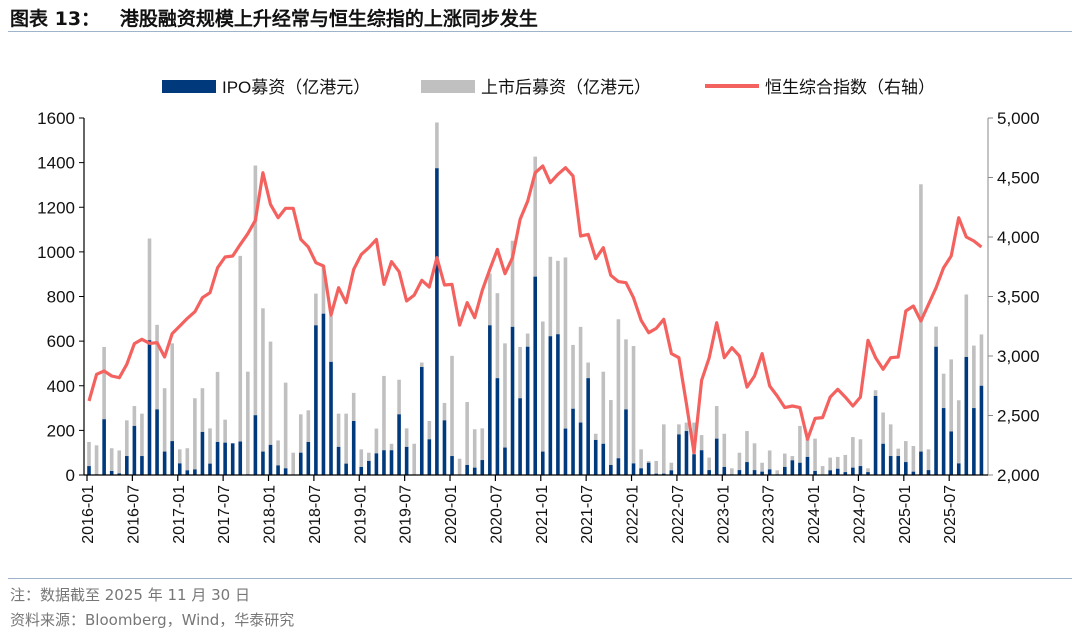 This screenshot has height=637, width=1080. I want to click on left-tick-label: 200, so click(61, 430).